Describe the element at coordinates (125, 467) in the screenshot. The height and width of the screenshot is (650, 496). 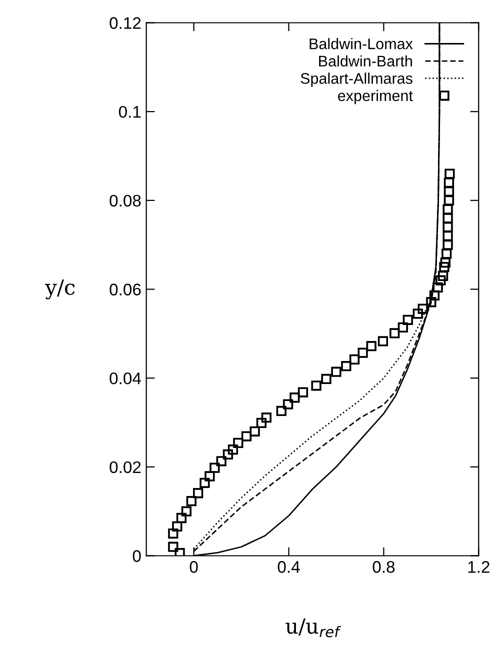
I see `y-tick-label: 0.02` at that location.